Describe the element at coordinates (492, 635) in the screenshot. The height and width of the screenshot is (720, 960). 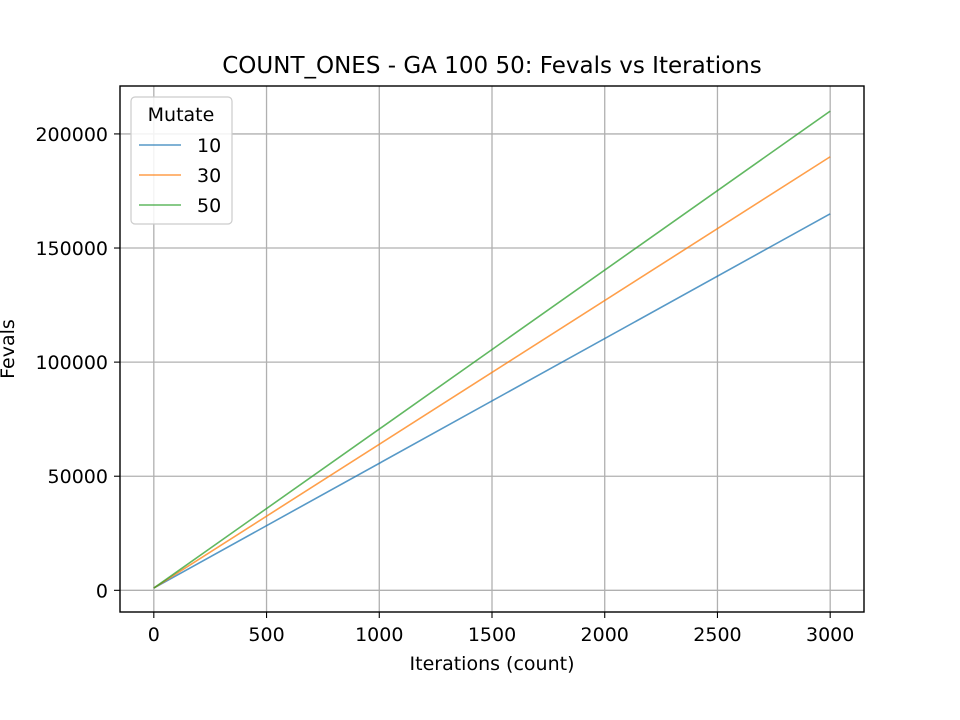
I see `x-tick-label: 1500` at that location.